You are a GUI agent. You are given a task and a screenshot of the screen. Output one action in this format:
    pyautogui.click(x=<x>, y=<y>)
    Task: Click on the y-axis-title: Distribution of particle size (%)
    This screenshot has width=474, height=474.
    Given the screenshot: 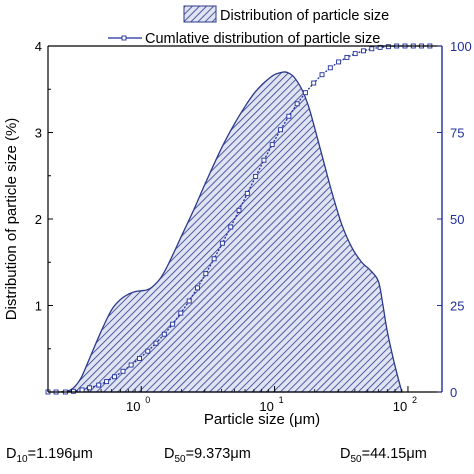 What is the action you would take?
    pyautogui.click(x=11, y=219)
    